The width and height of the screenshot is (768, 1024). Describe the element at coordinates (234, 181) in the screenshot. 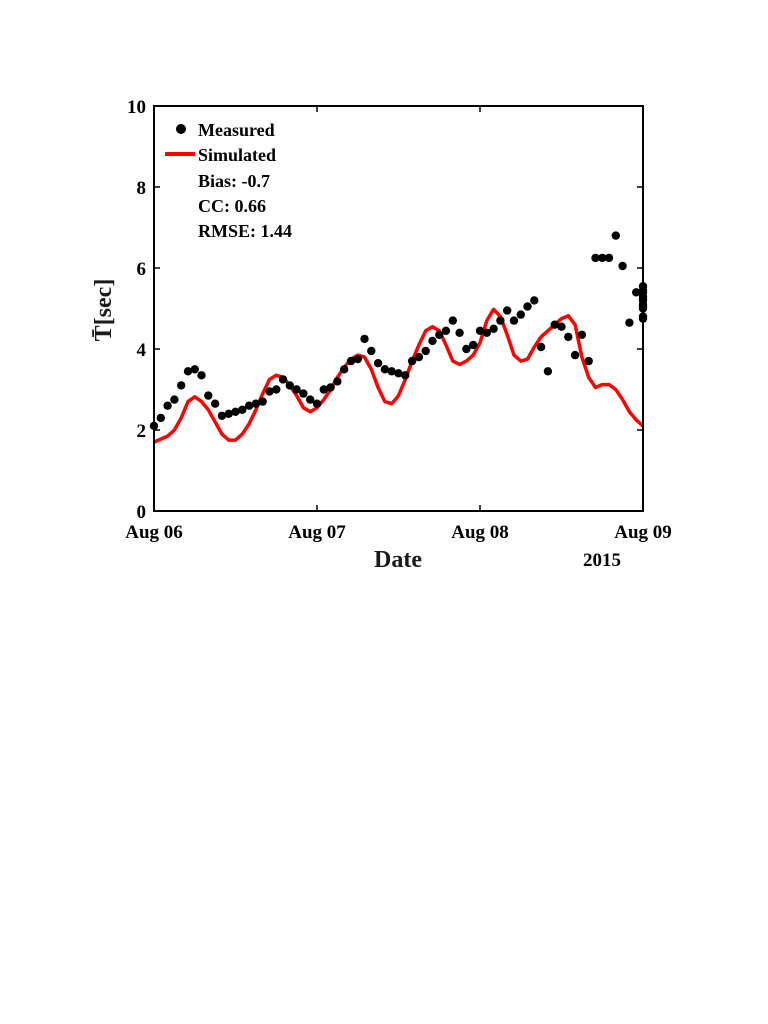

I see `annotation-bias: Bias: -0.7` at that location.